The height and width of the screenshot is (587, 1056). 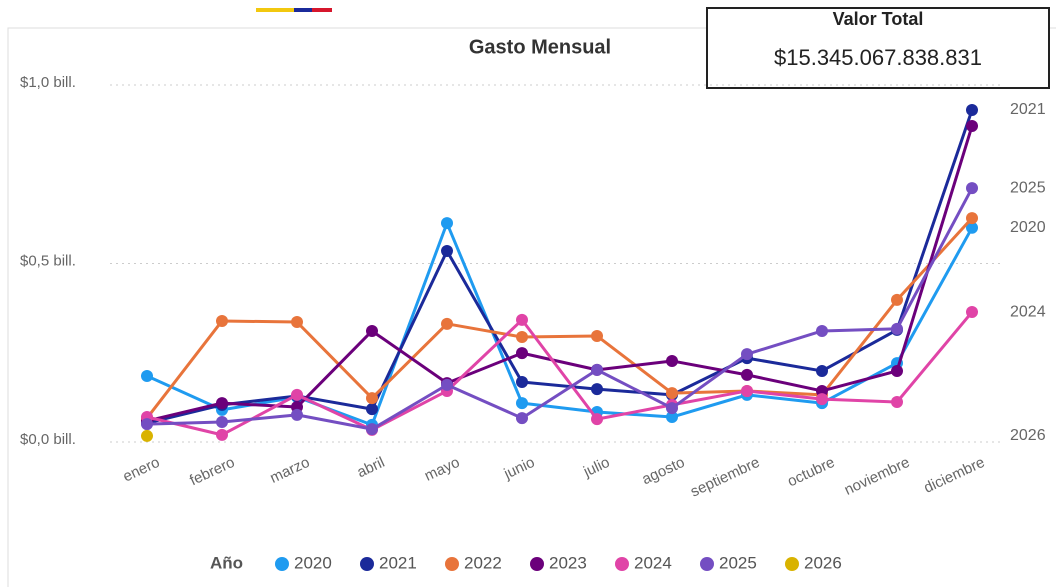 What do you see at coordinates (540, 47) in the screenshot?
I see `chart-title: Gasto Mensual` at bounding box center [540, 47].